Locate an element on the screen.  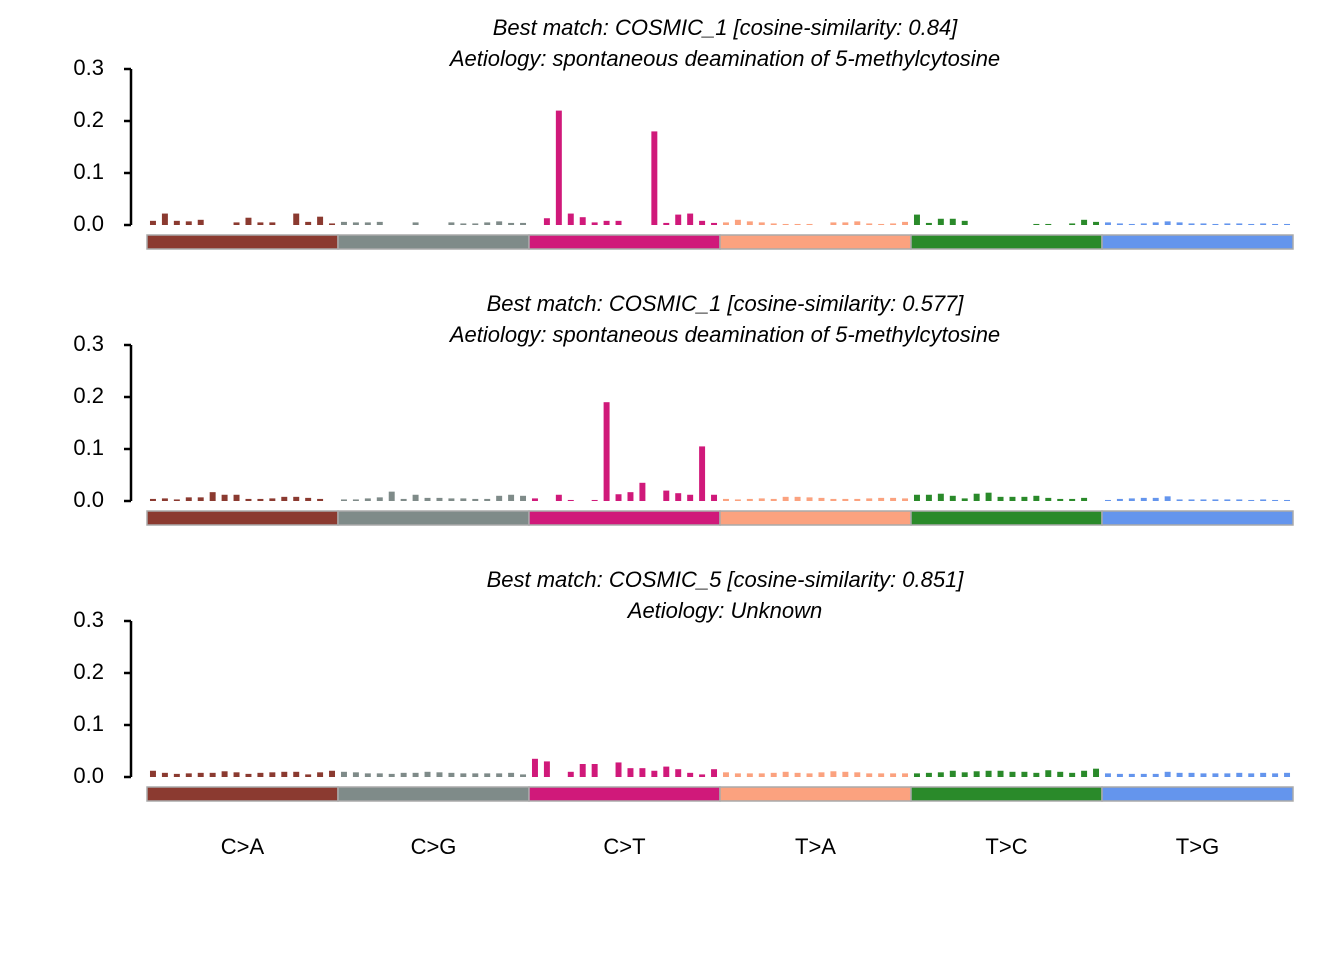
x-group-label: T>A is located at coordinates (815, 846).